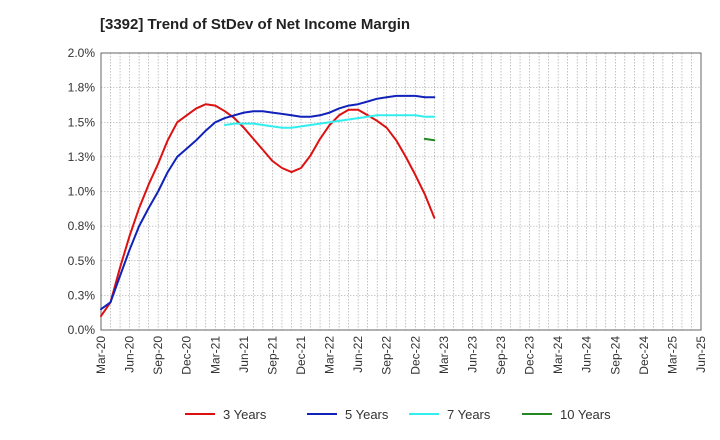 Image resolution: width=720 pixels, height=440 pixels. What do you see at coordinates (82, 295) in the screenshot?
I see `y-tick-label: 0.3%` at bounding box center [82, 295].